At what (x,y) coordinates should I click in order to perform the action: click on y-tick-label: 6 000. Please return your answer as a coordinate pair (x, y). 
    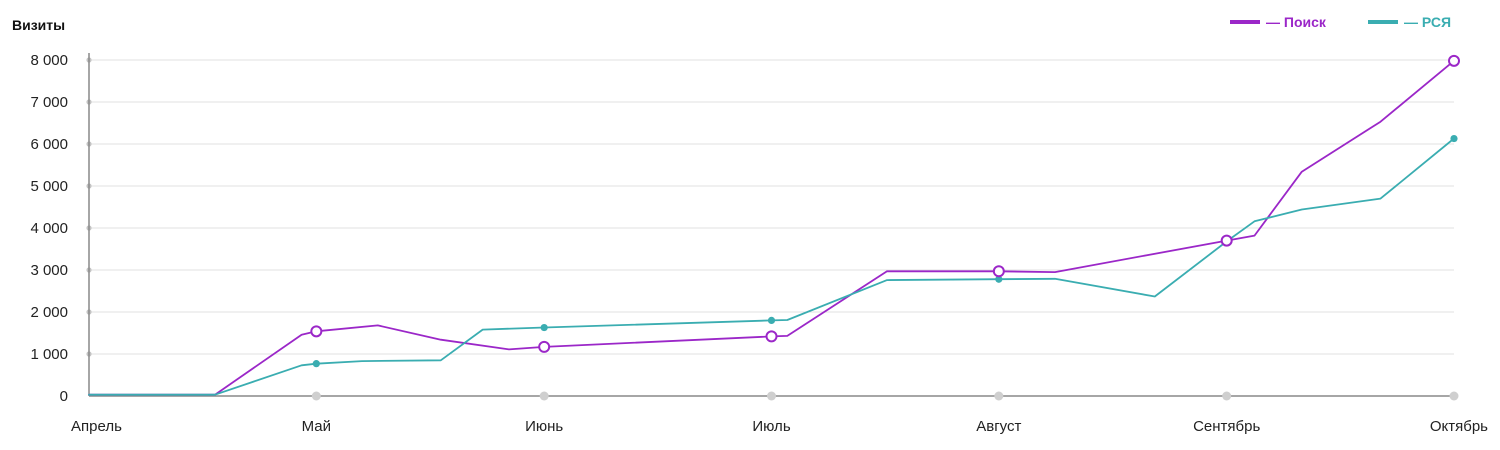
    Looking at the image, I should click on (49, 144).